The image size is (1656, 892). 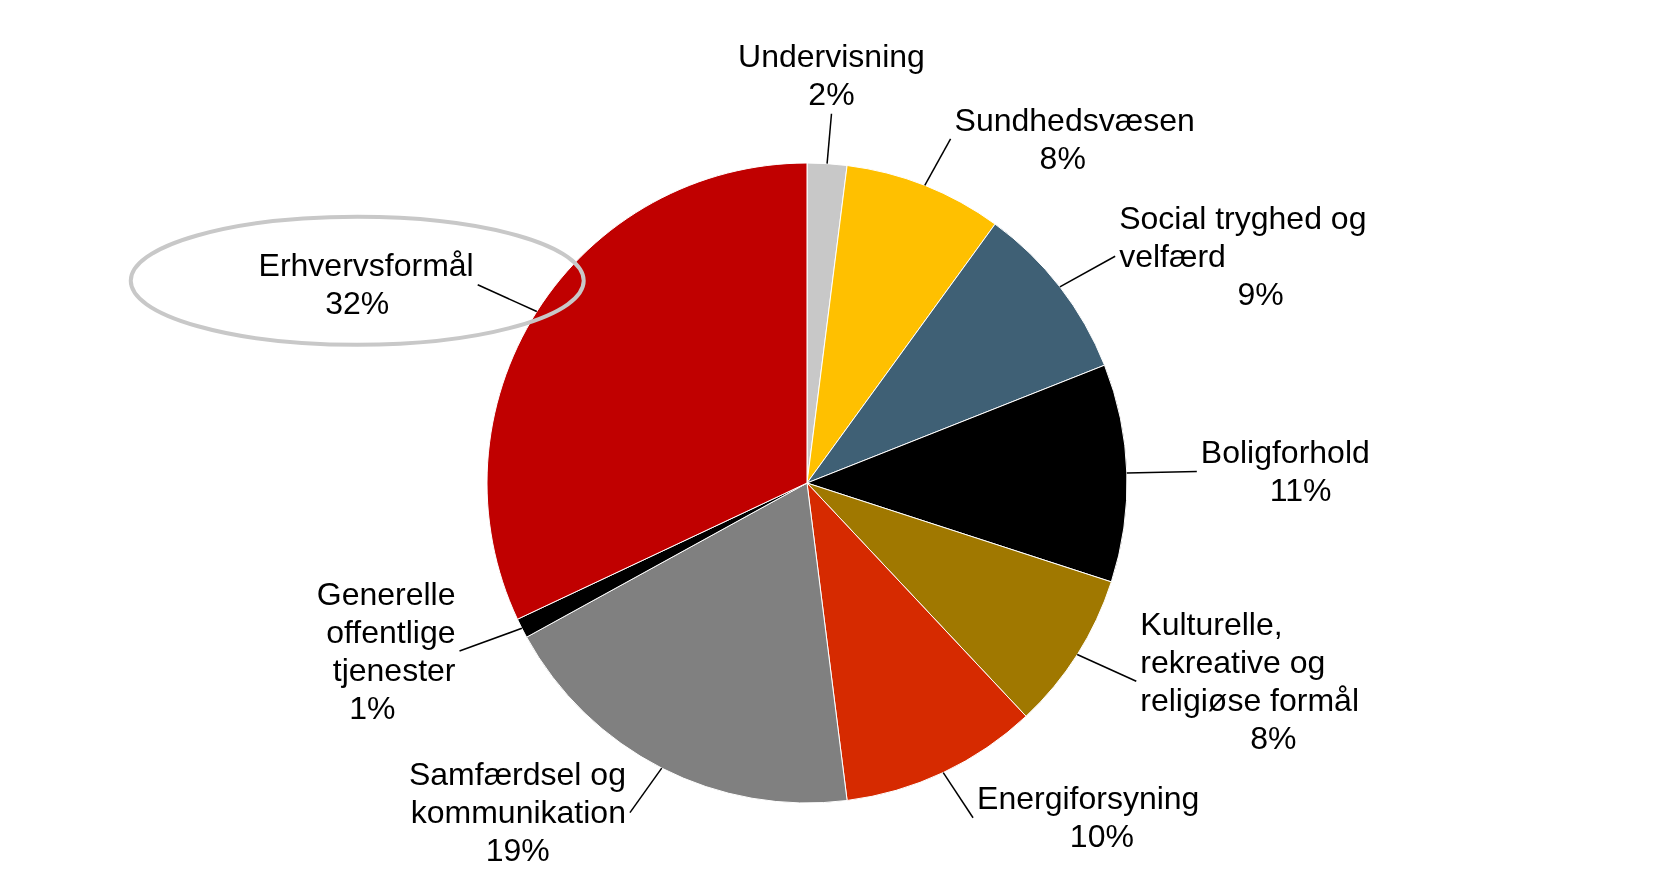 I want to click on slice-label: Kulturelle, rekreative og religiøse formål, so click(x=1250, y=661).